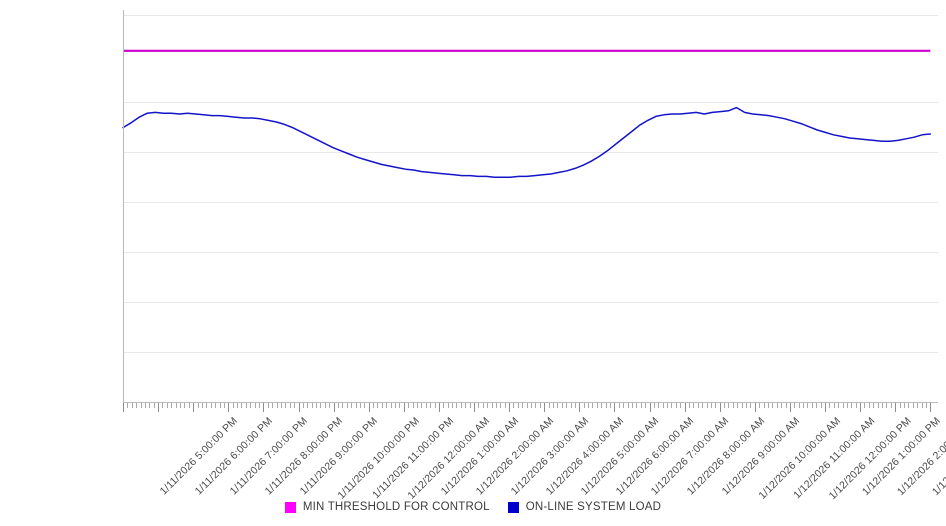 The width and height of the screenshot is (946, 526). I want to click on x-axis-label: 1/12/2026 12:00:00 AM, so click(448, 458).